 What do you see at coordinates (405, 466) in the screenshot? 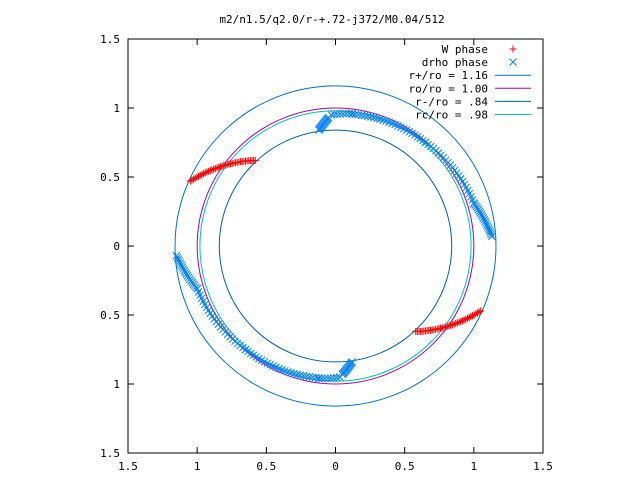
I see `x-tick-label-4: 0.5` at bounding box center [405, 466].